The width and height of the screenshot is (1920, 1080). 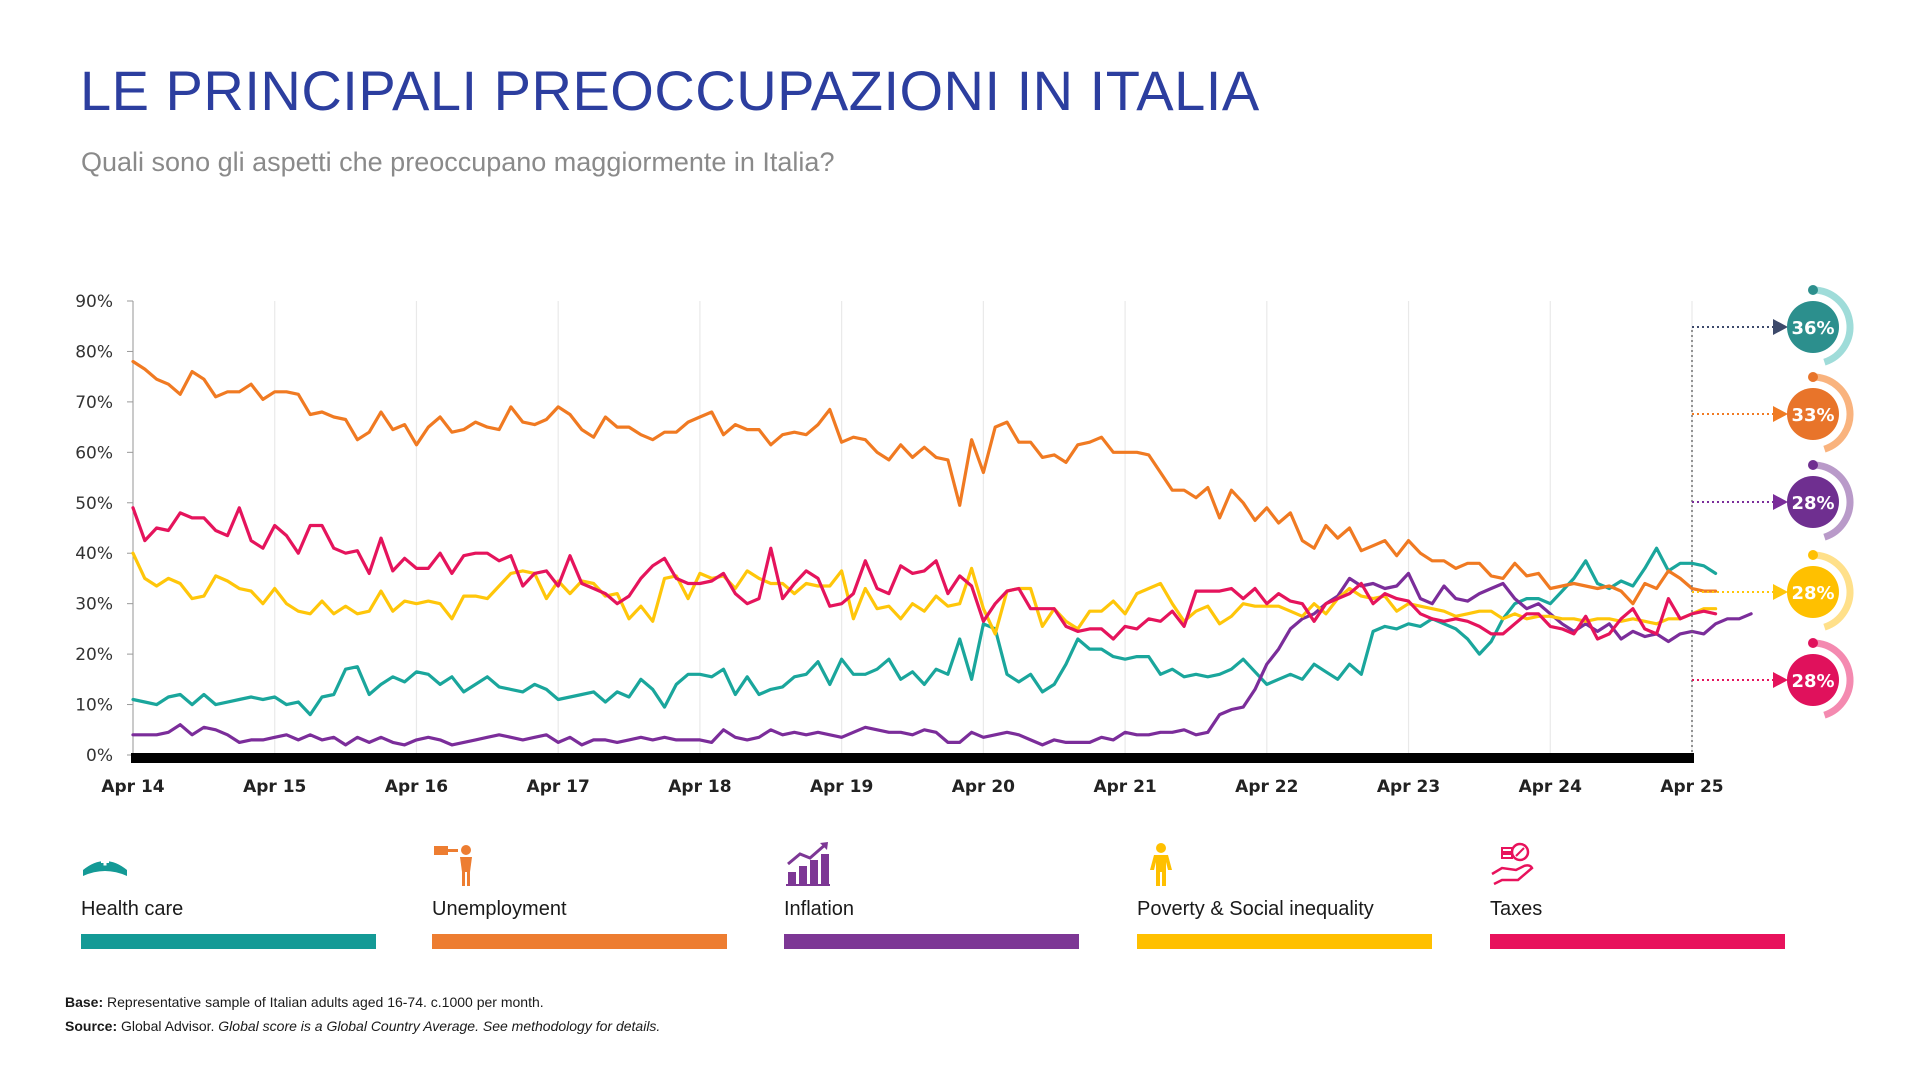 What do you see at coordinates (105, 866) in the screenshot?
I see `nurse-cap-icon` at bounding box center [105, 866].